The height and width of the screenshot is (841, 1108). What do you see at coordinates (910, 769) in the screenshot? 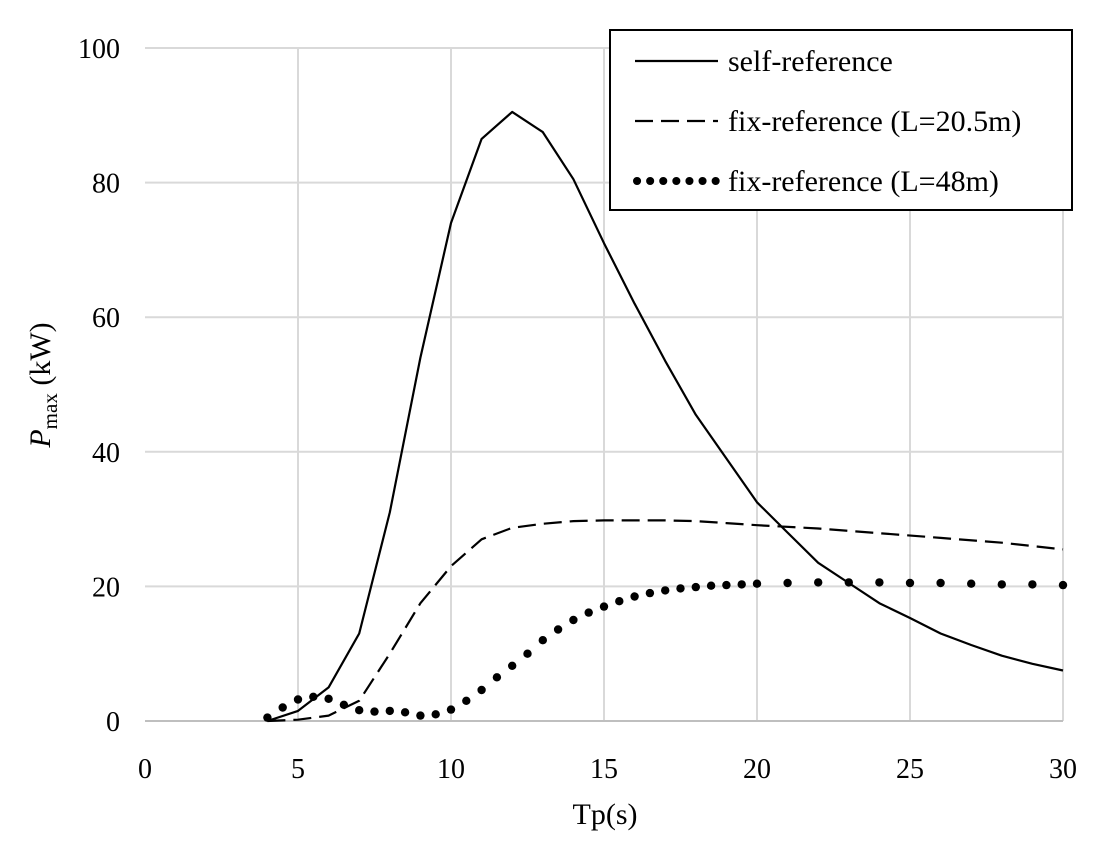
I see `x-tick-label: 25` at bounding box center [910, 769].